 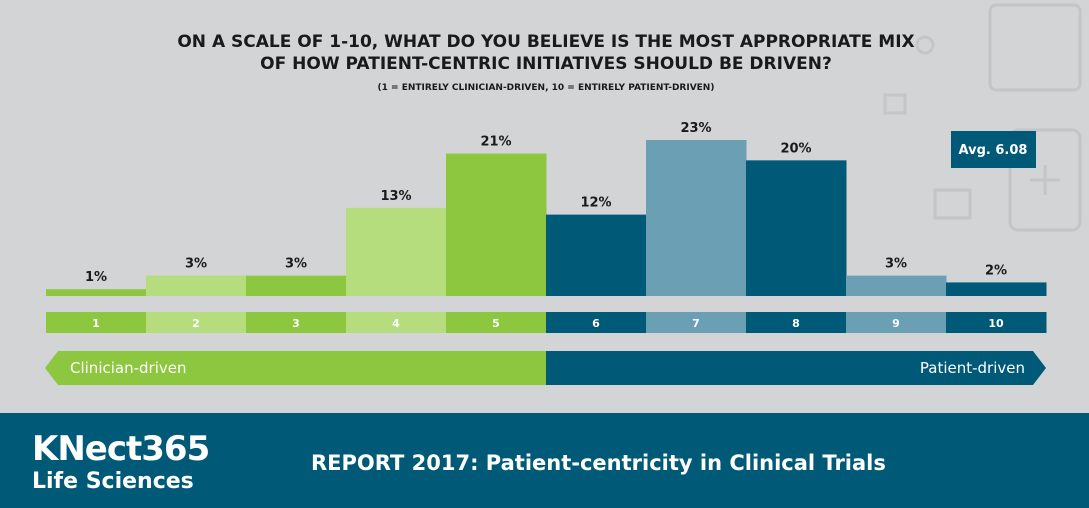 What do you see at coordinates (121, 449) in the screenshot?
I see `brand-logo-line1: KNect365` at bounding box center [121, 449].